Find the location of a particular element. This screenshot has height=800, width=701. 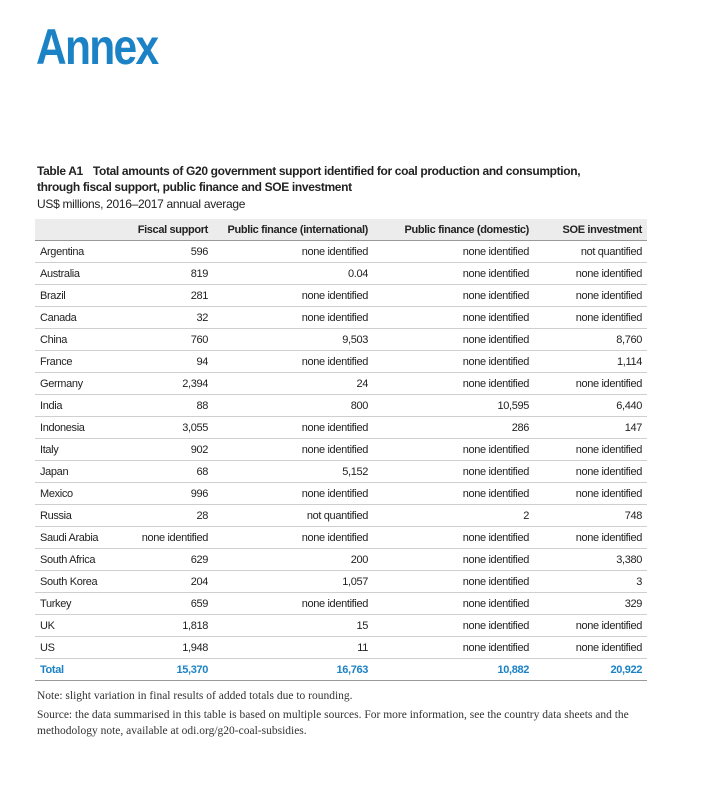

table-row: South Korea 204 1,057 none identified 3 is located at coordinates (341, 581).